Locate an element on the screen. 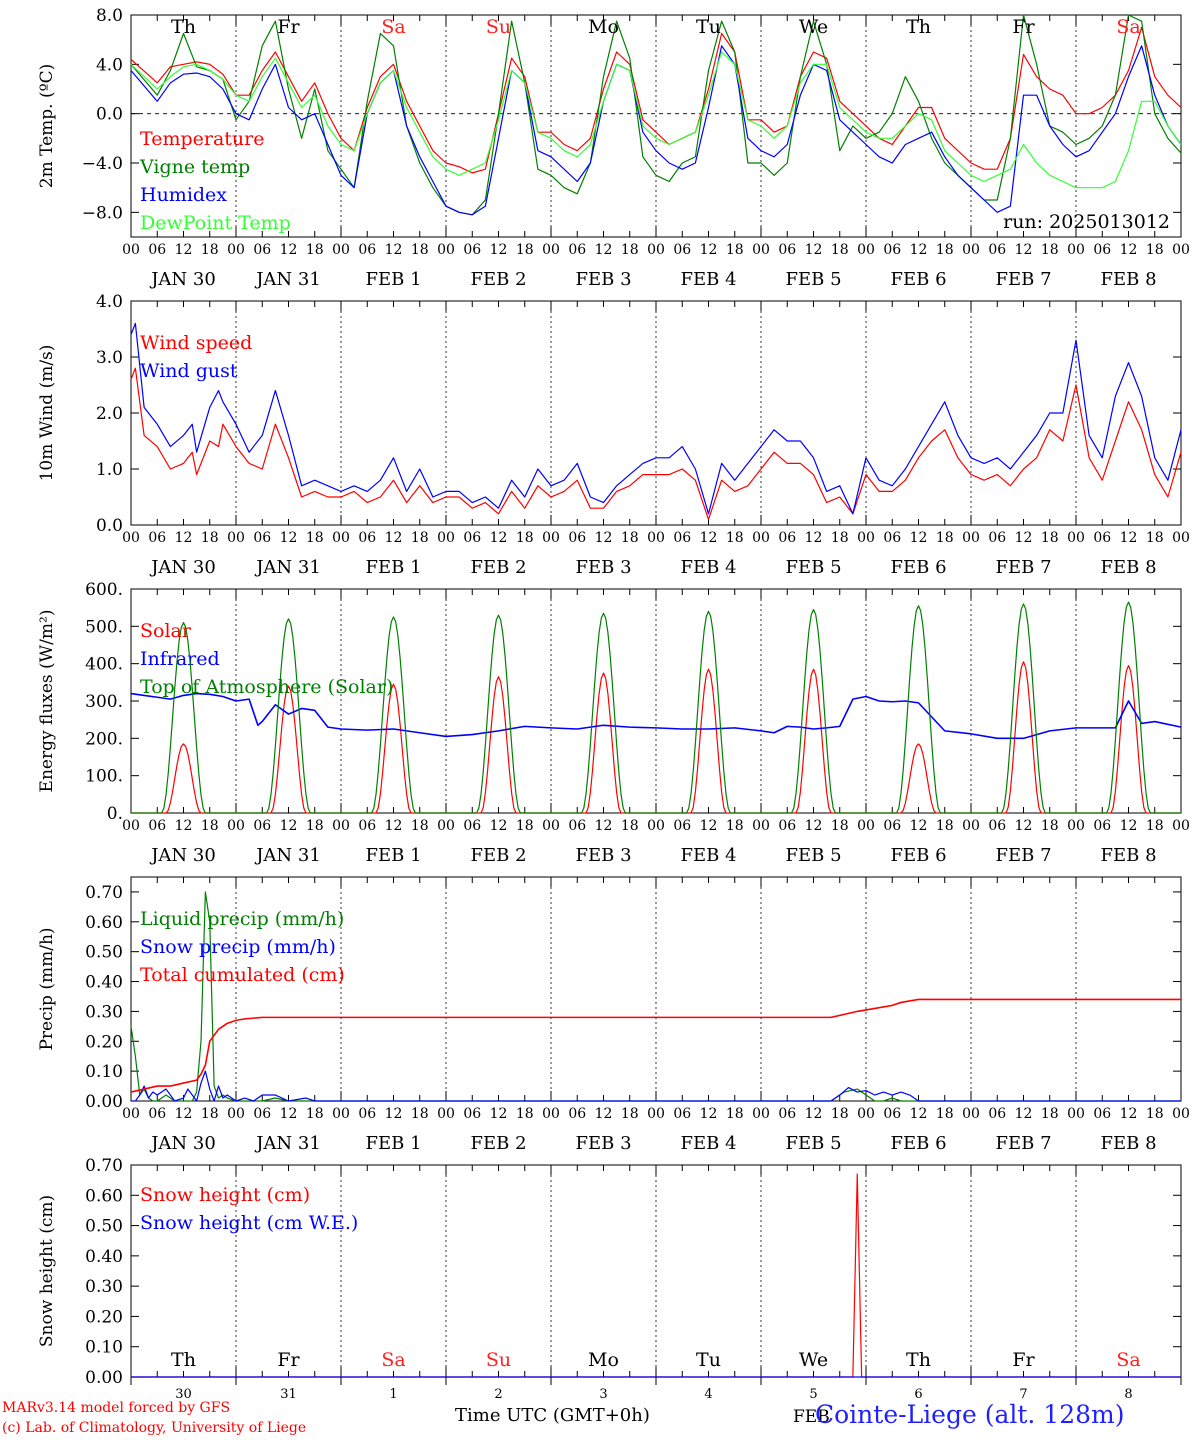  wind-ytick-label: 4.0 is located at coordinates (109, 302).